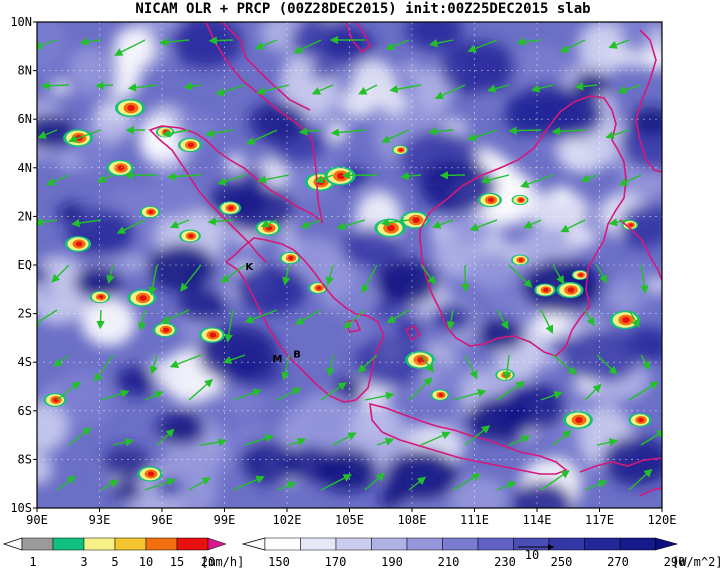  Describe the element at coordinates (650, 492) in the screenshot. I see `coastline-timor` at that location.